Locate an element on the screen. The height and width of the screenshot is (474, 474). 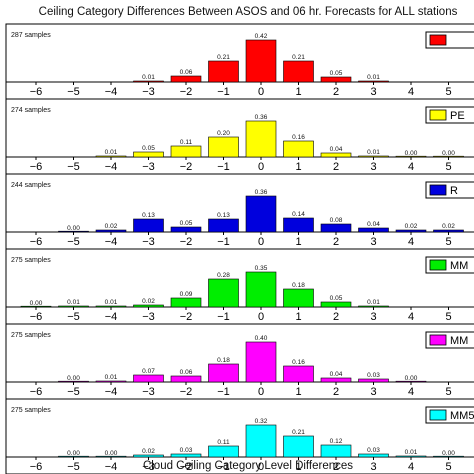
samples-label: 287 samples is located at coordinates (31, 35).